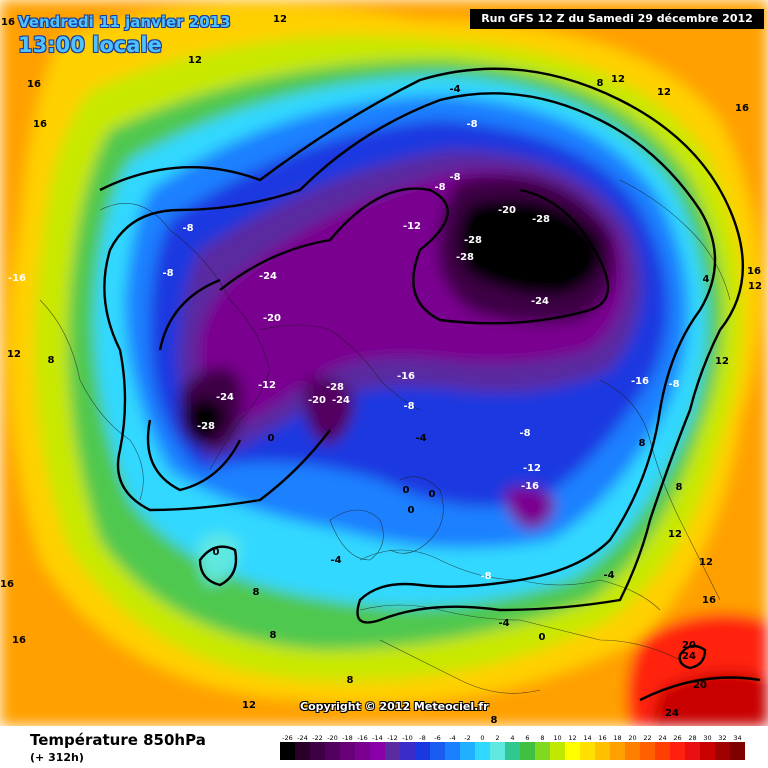 The image size is (768, 768). What do you see at coordinates (527, 738) in the screenshot?
I see `legend-level-label: 6` at bounding box center [527, 738].